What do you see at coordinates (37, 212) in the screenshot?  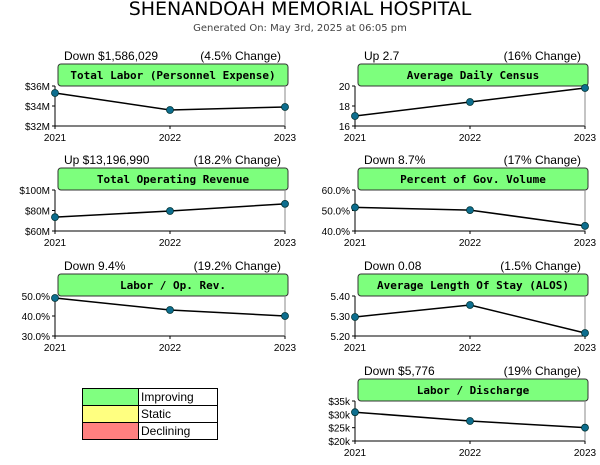 I see `y-tick-label: $80M` at bounding box center [37, 212].